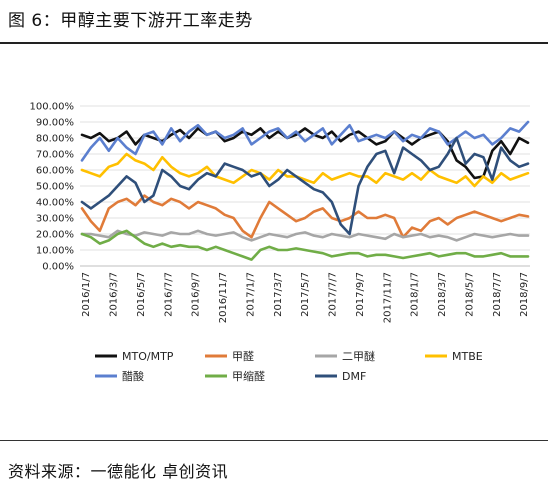 This screenshot has height=491, width=548. What do you see at coordinates (168, 294) in the screenshot?
I see `x-tick-label: 2016/7/7` at bounding box center [168, 294].